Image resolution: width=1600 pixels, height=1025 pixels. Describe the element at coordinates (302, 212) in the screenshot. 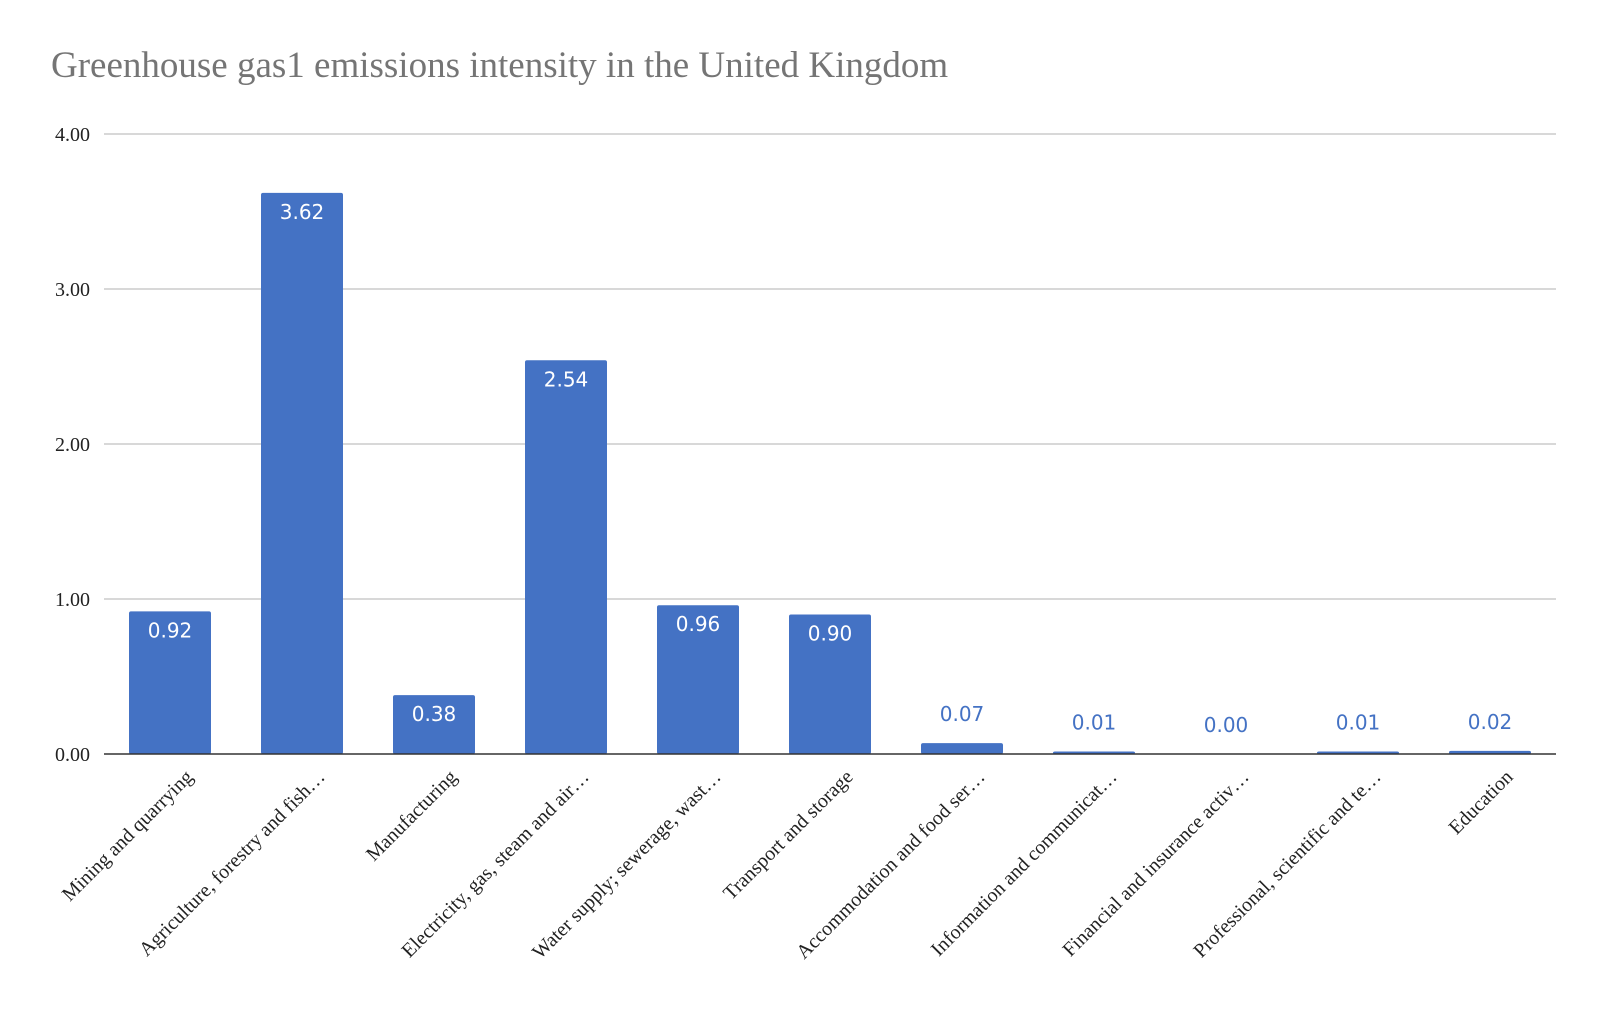

I see `data-label: 3.62` at that location.